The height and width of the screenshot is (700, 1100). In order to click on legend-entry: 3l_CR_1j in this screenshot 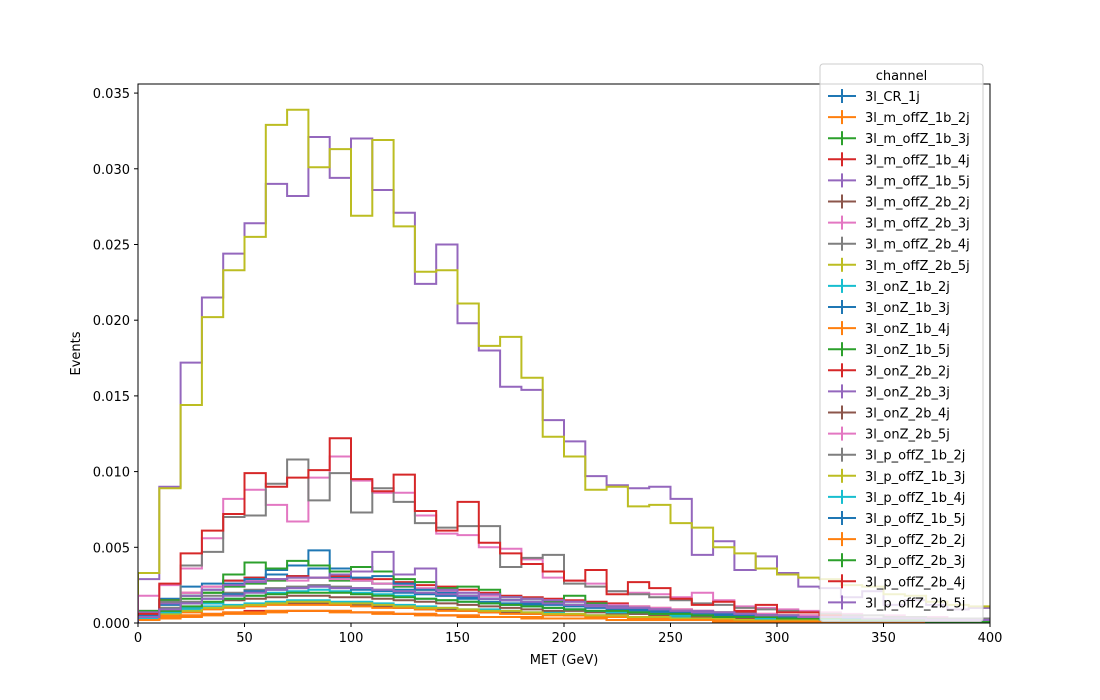, I will do `click(874, 97)`.